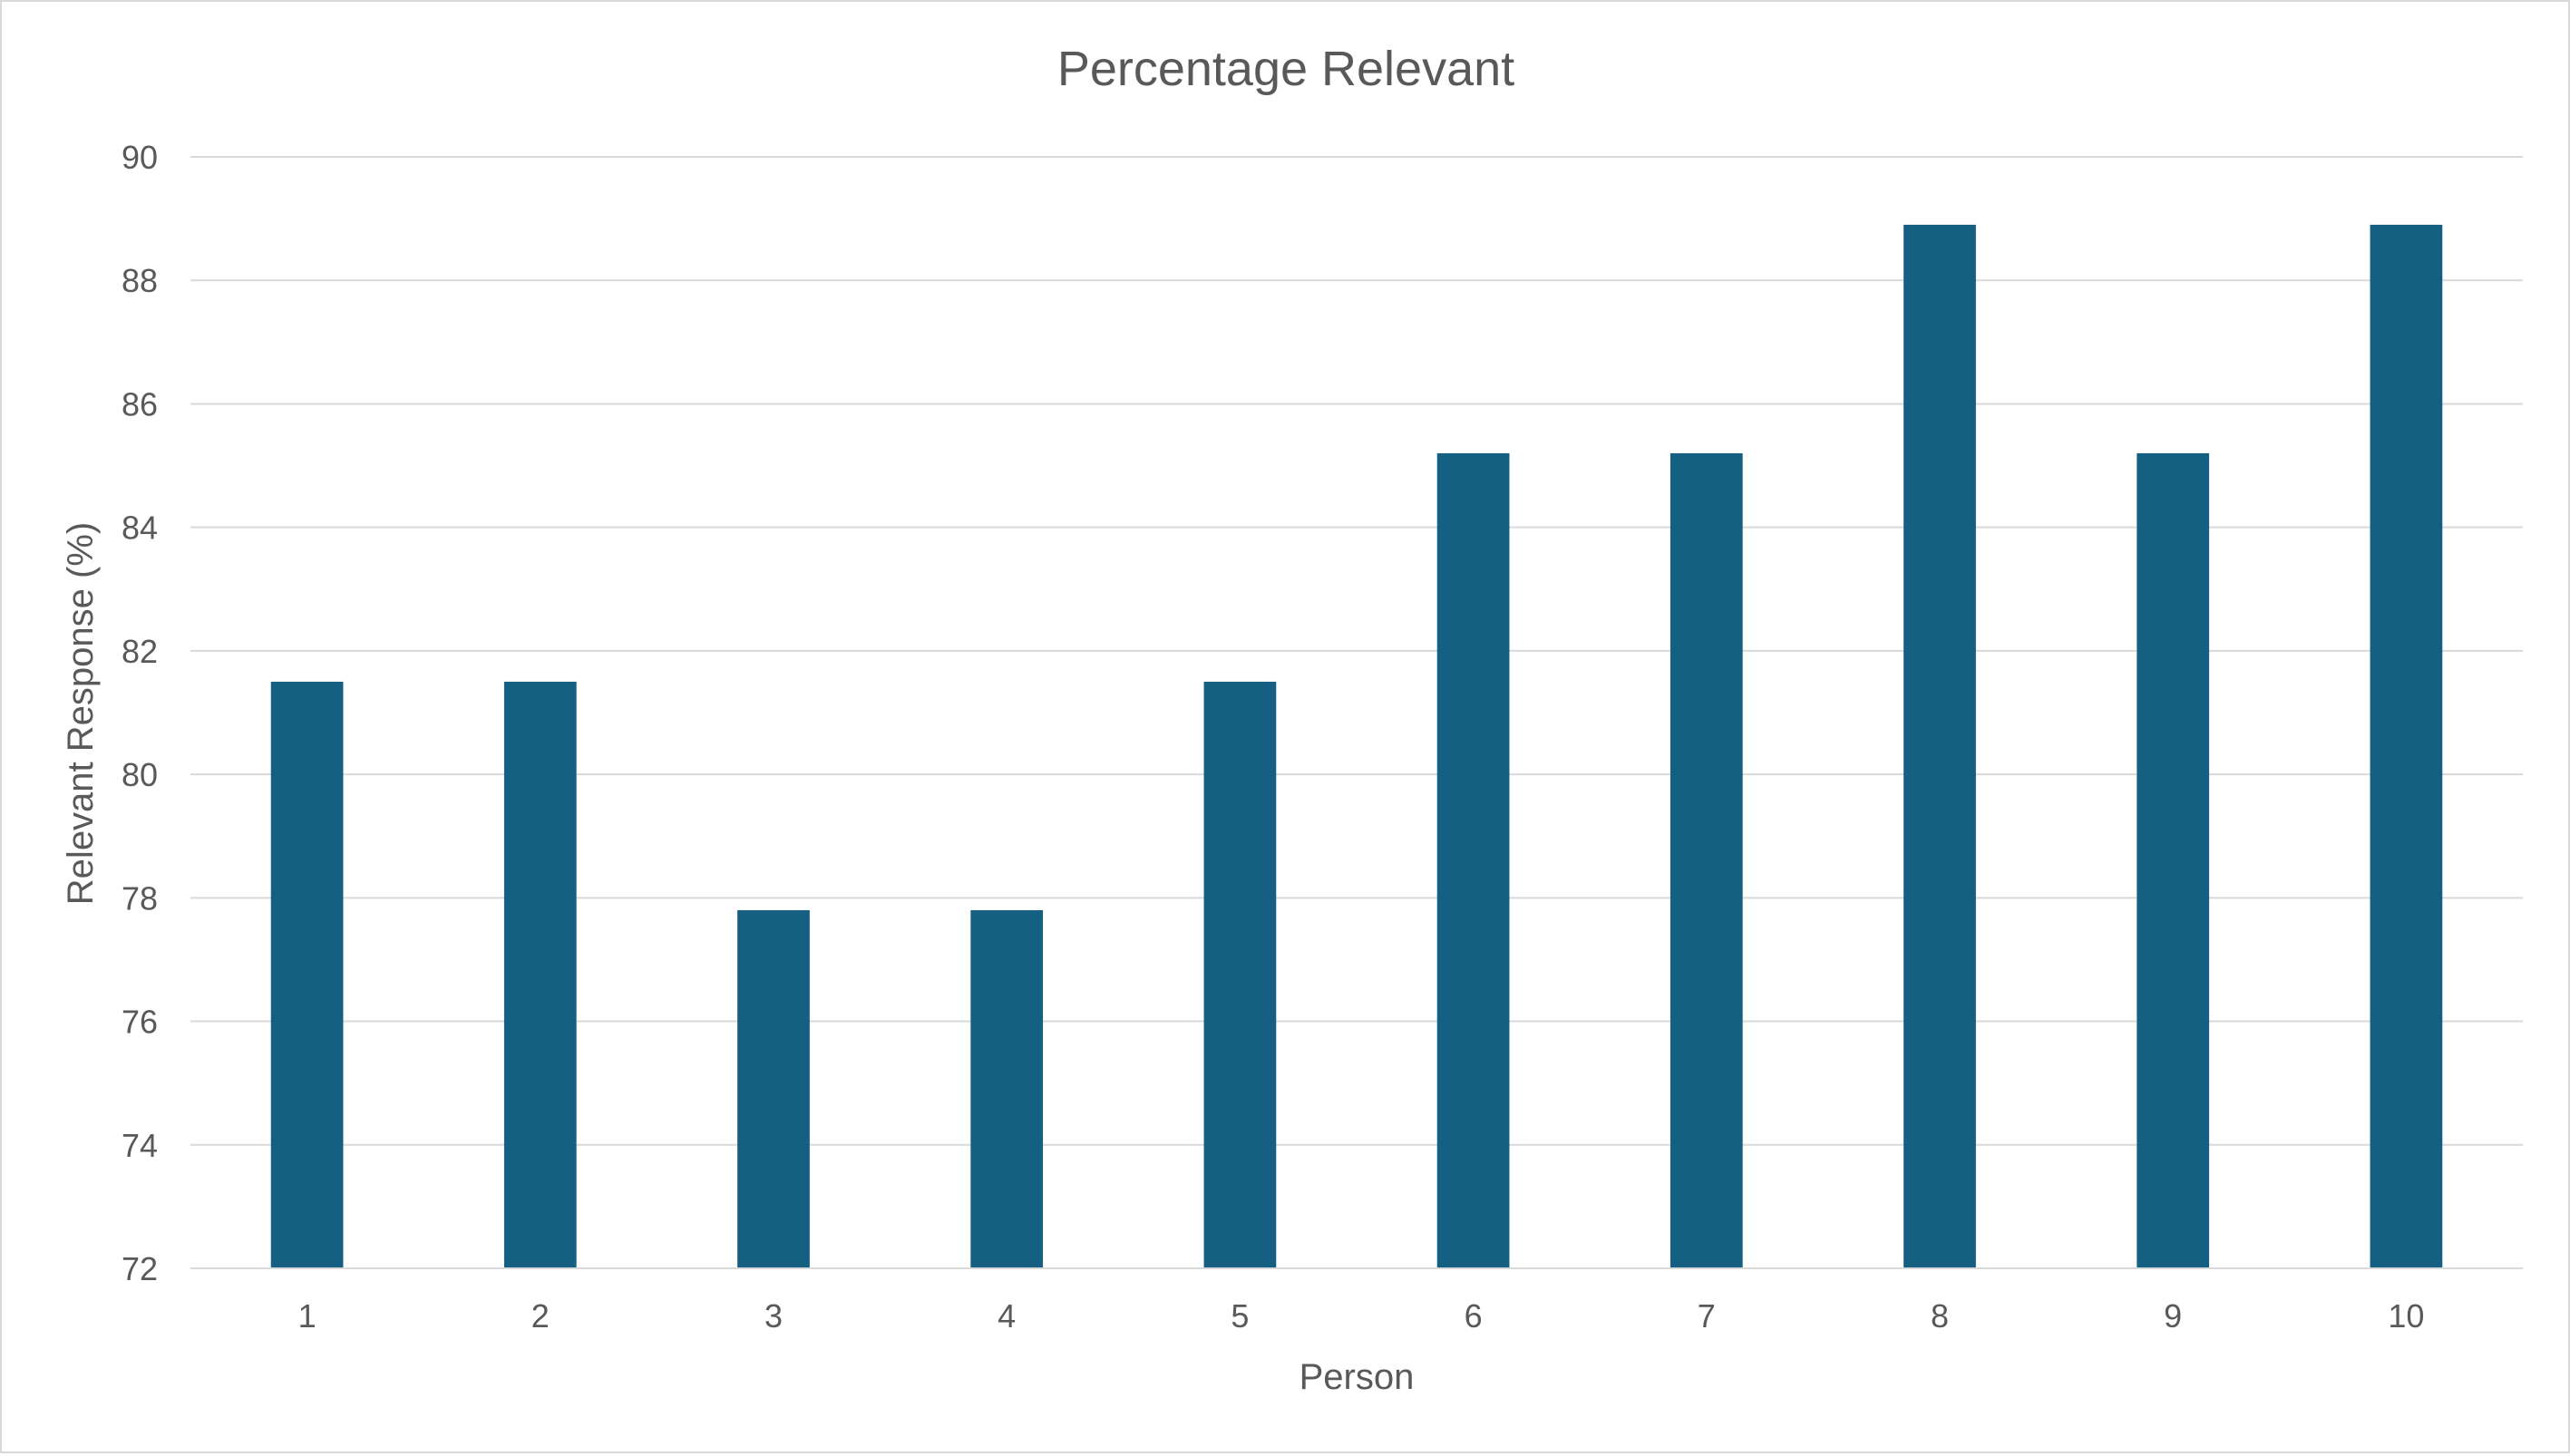 The image size is (2570, 1456). Describe the element at coordinates (140, 528) in the screenshot. I see `y-tick-label: 84` at that location.